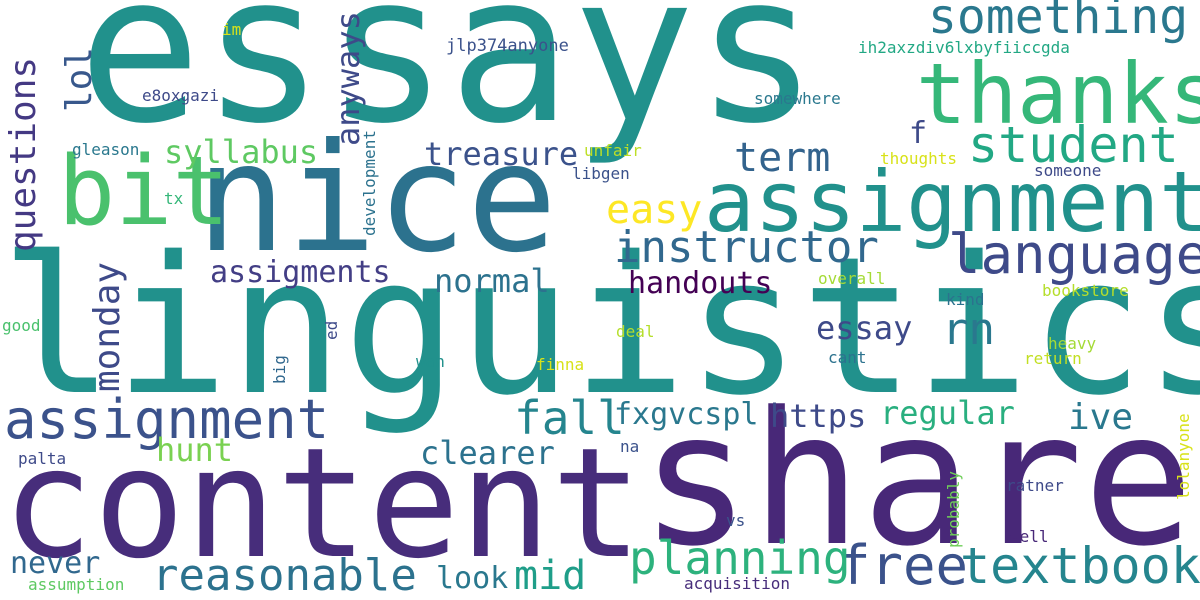  Describe the element at coordinates (782, 158) in the screenshot. I see `word-term: term` at that location.